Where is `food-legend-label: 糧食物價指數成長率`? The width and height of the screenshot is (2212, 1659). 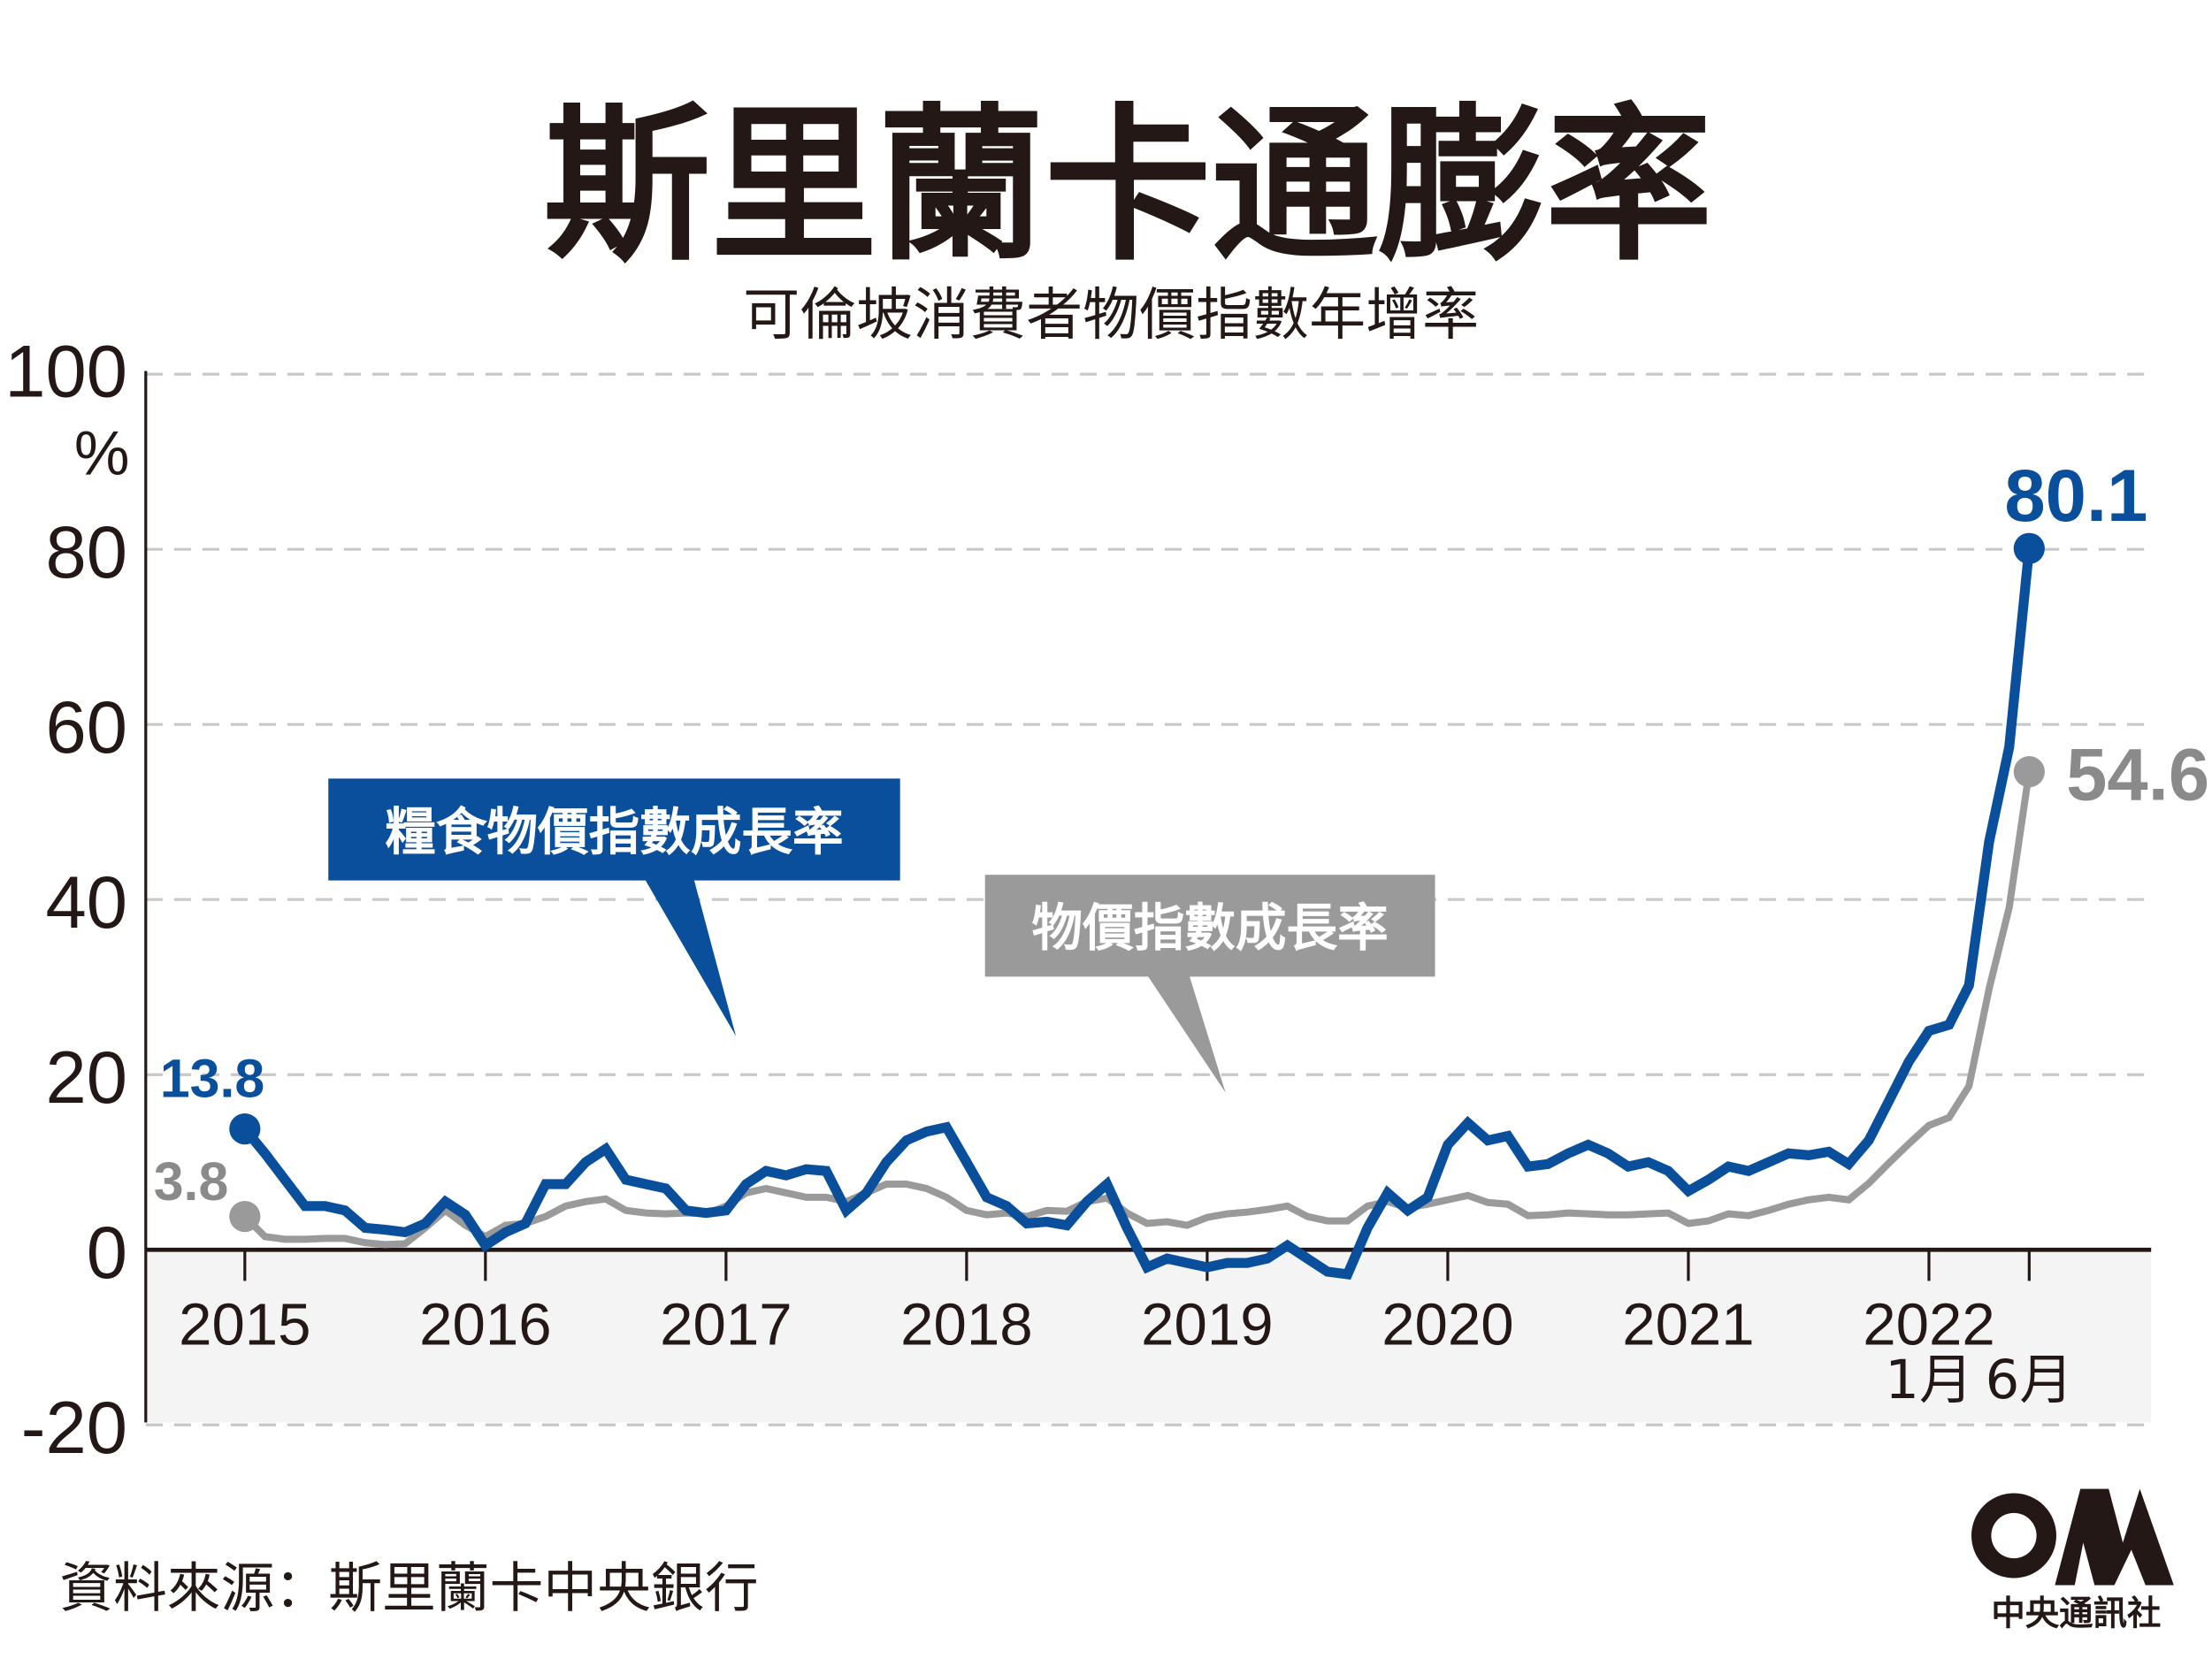 food-legend-label: 糧食物價指數成長率 is located at coordinates (614, 832).